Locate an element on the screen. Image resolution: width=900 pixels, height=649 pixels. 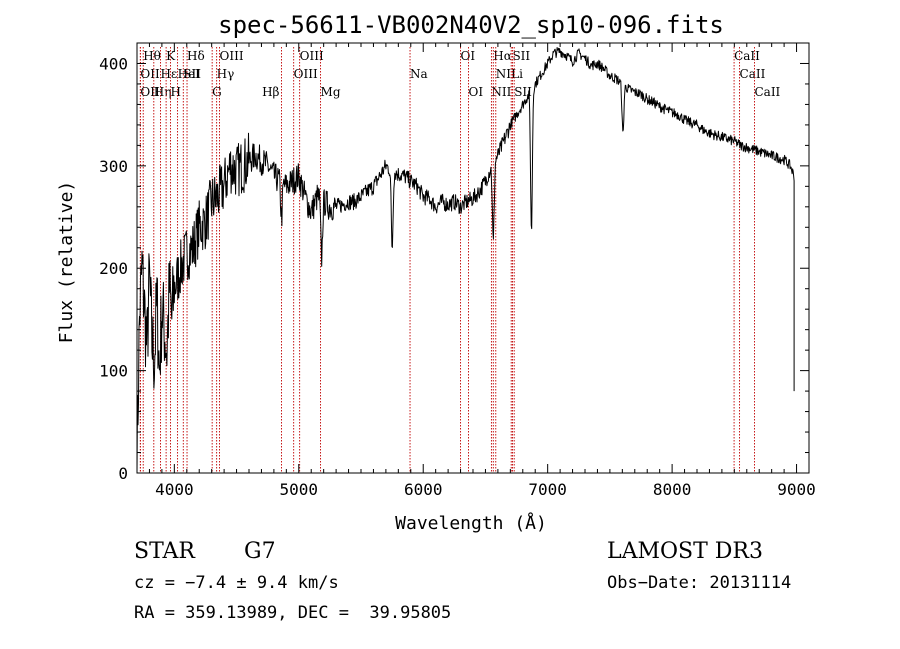
x-tick-label-4: 8000 is located at coordinates (672, 489).